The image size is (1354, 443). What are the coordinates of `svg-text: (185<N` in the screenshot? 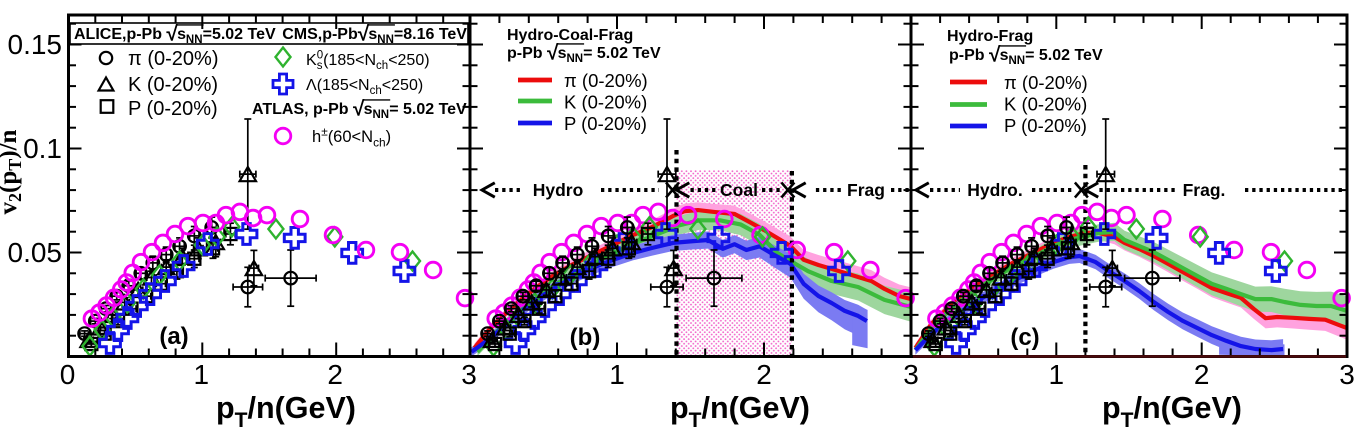 It's located at (349, 60).